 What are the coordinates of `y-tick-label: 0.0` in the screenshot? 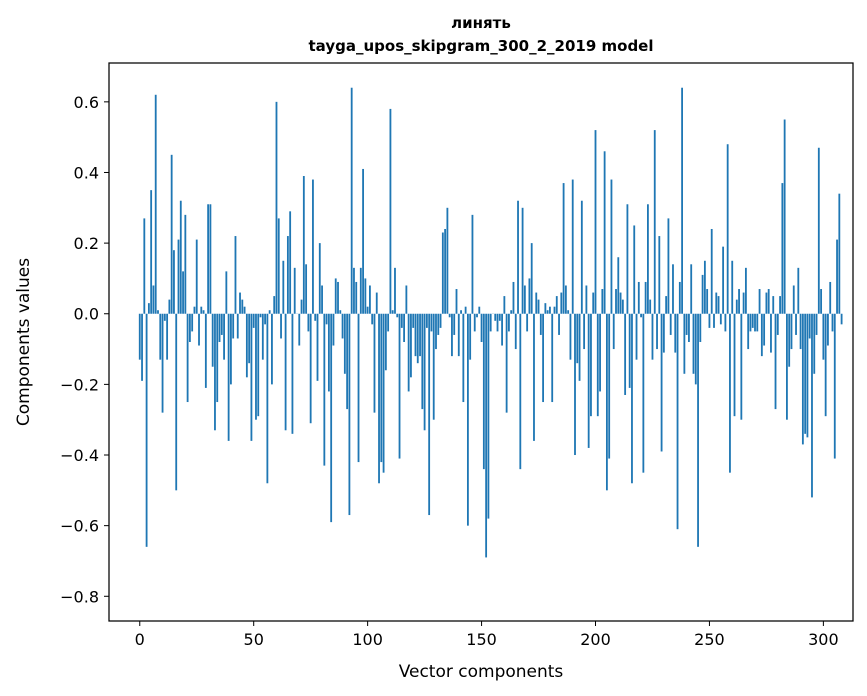 It's located at (86, 314).